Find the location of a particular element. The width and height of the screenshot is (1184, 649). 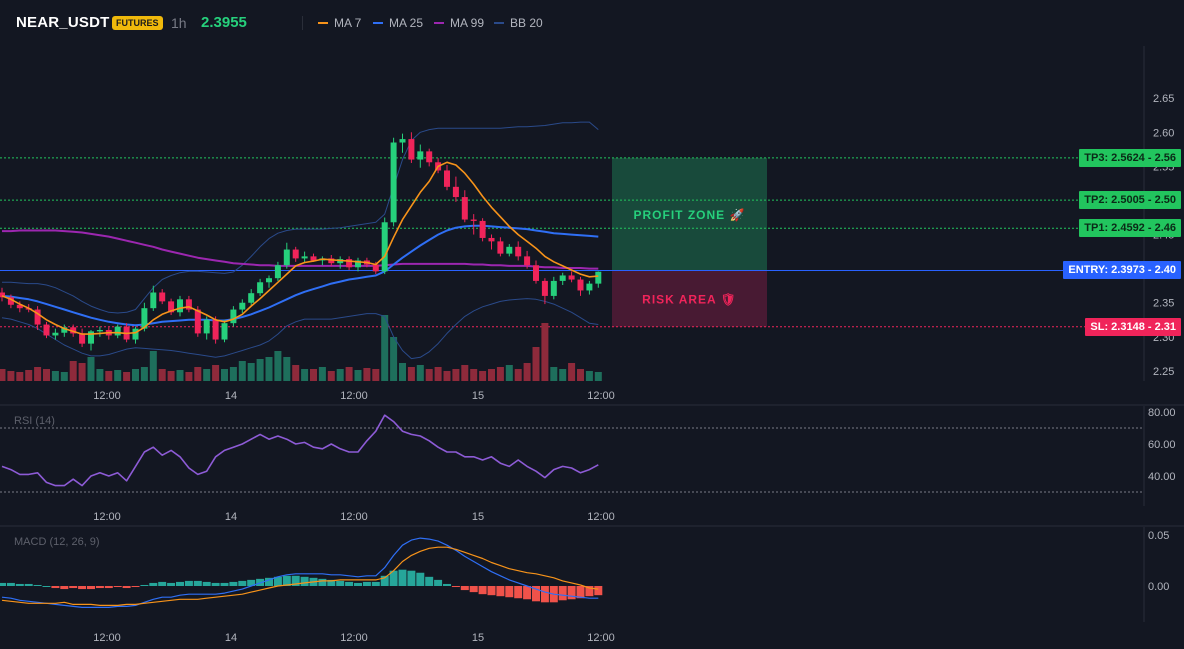

header-divider is located at coordinates (302, 23).